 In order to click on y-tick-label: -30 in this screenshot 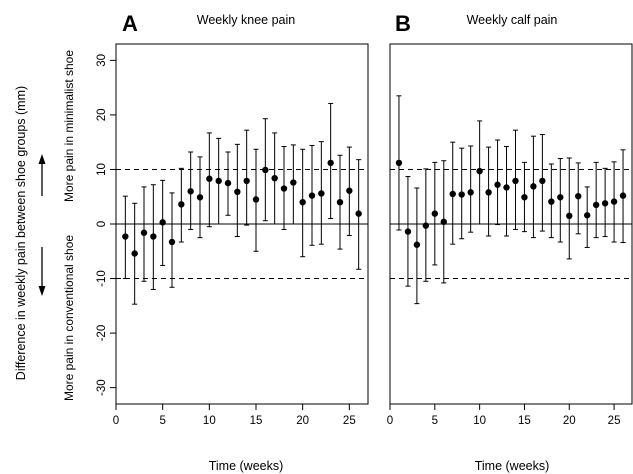, I will do `click(102, 387)`.